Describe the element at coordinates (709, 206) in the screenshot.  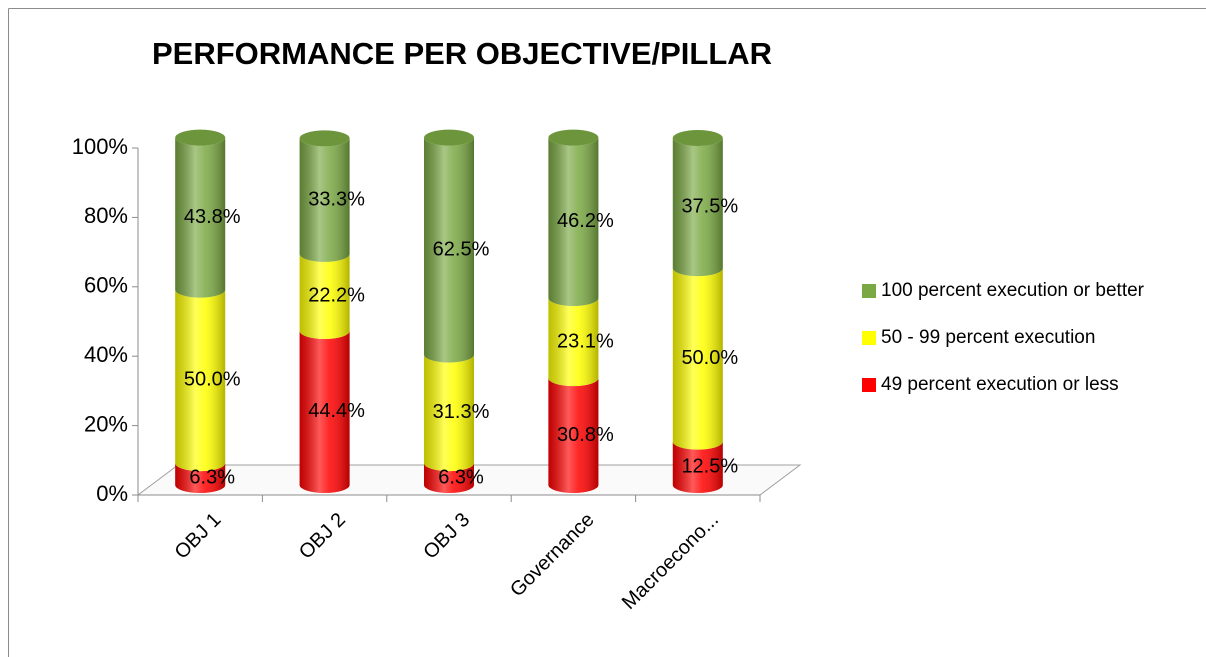
I see `data-label: 37.5%` at that location.